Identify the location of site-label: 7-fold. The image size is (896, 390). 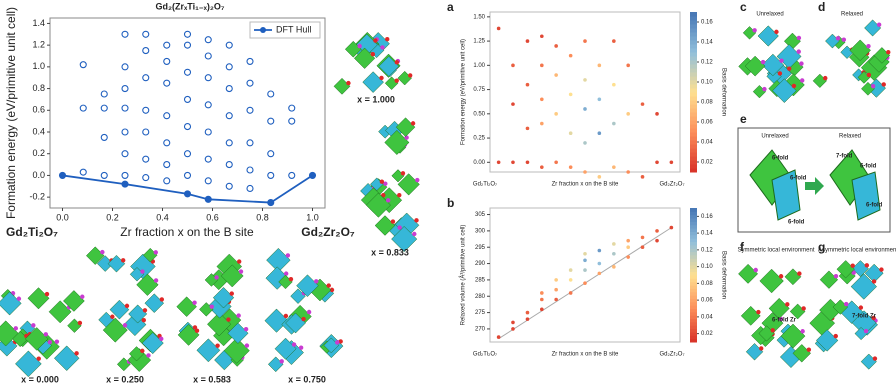
(844, 157).